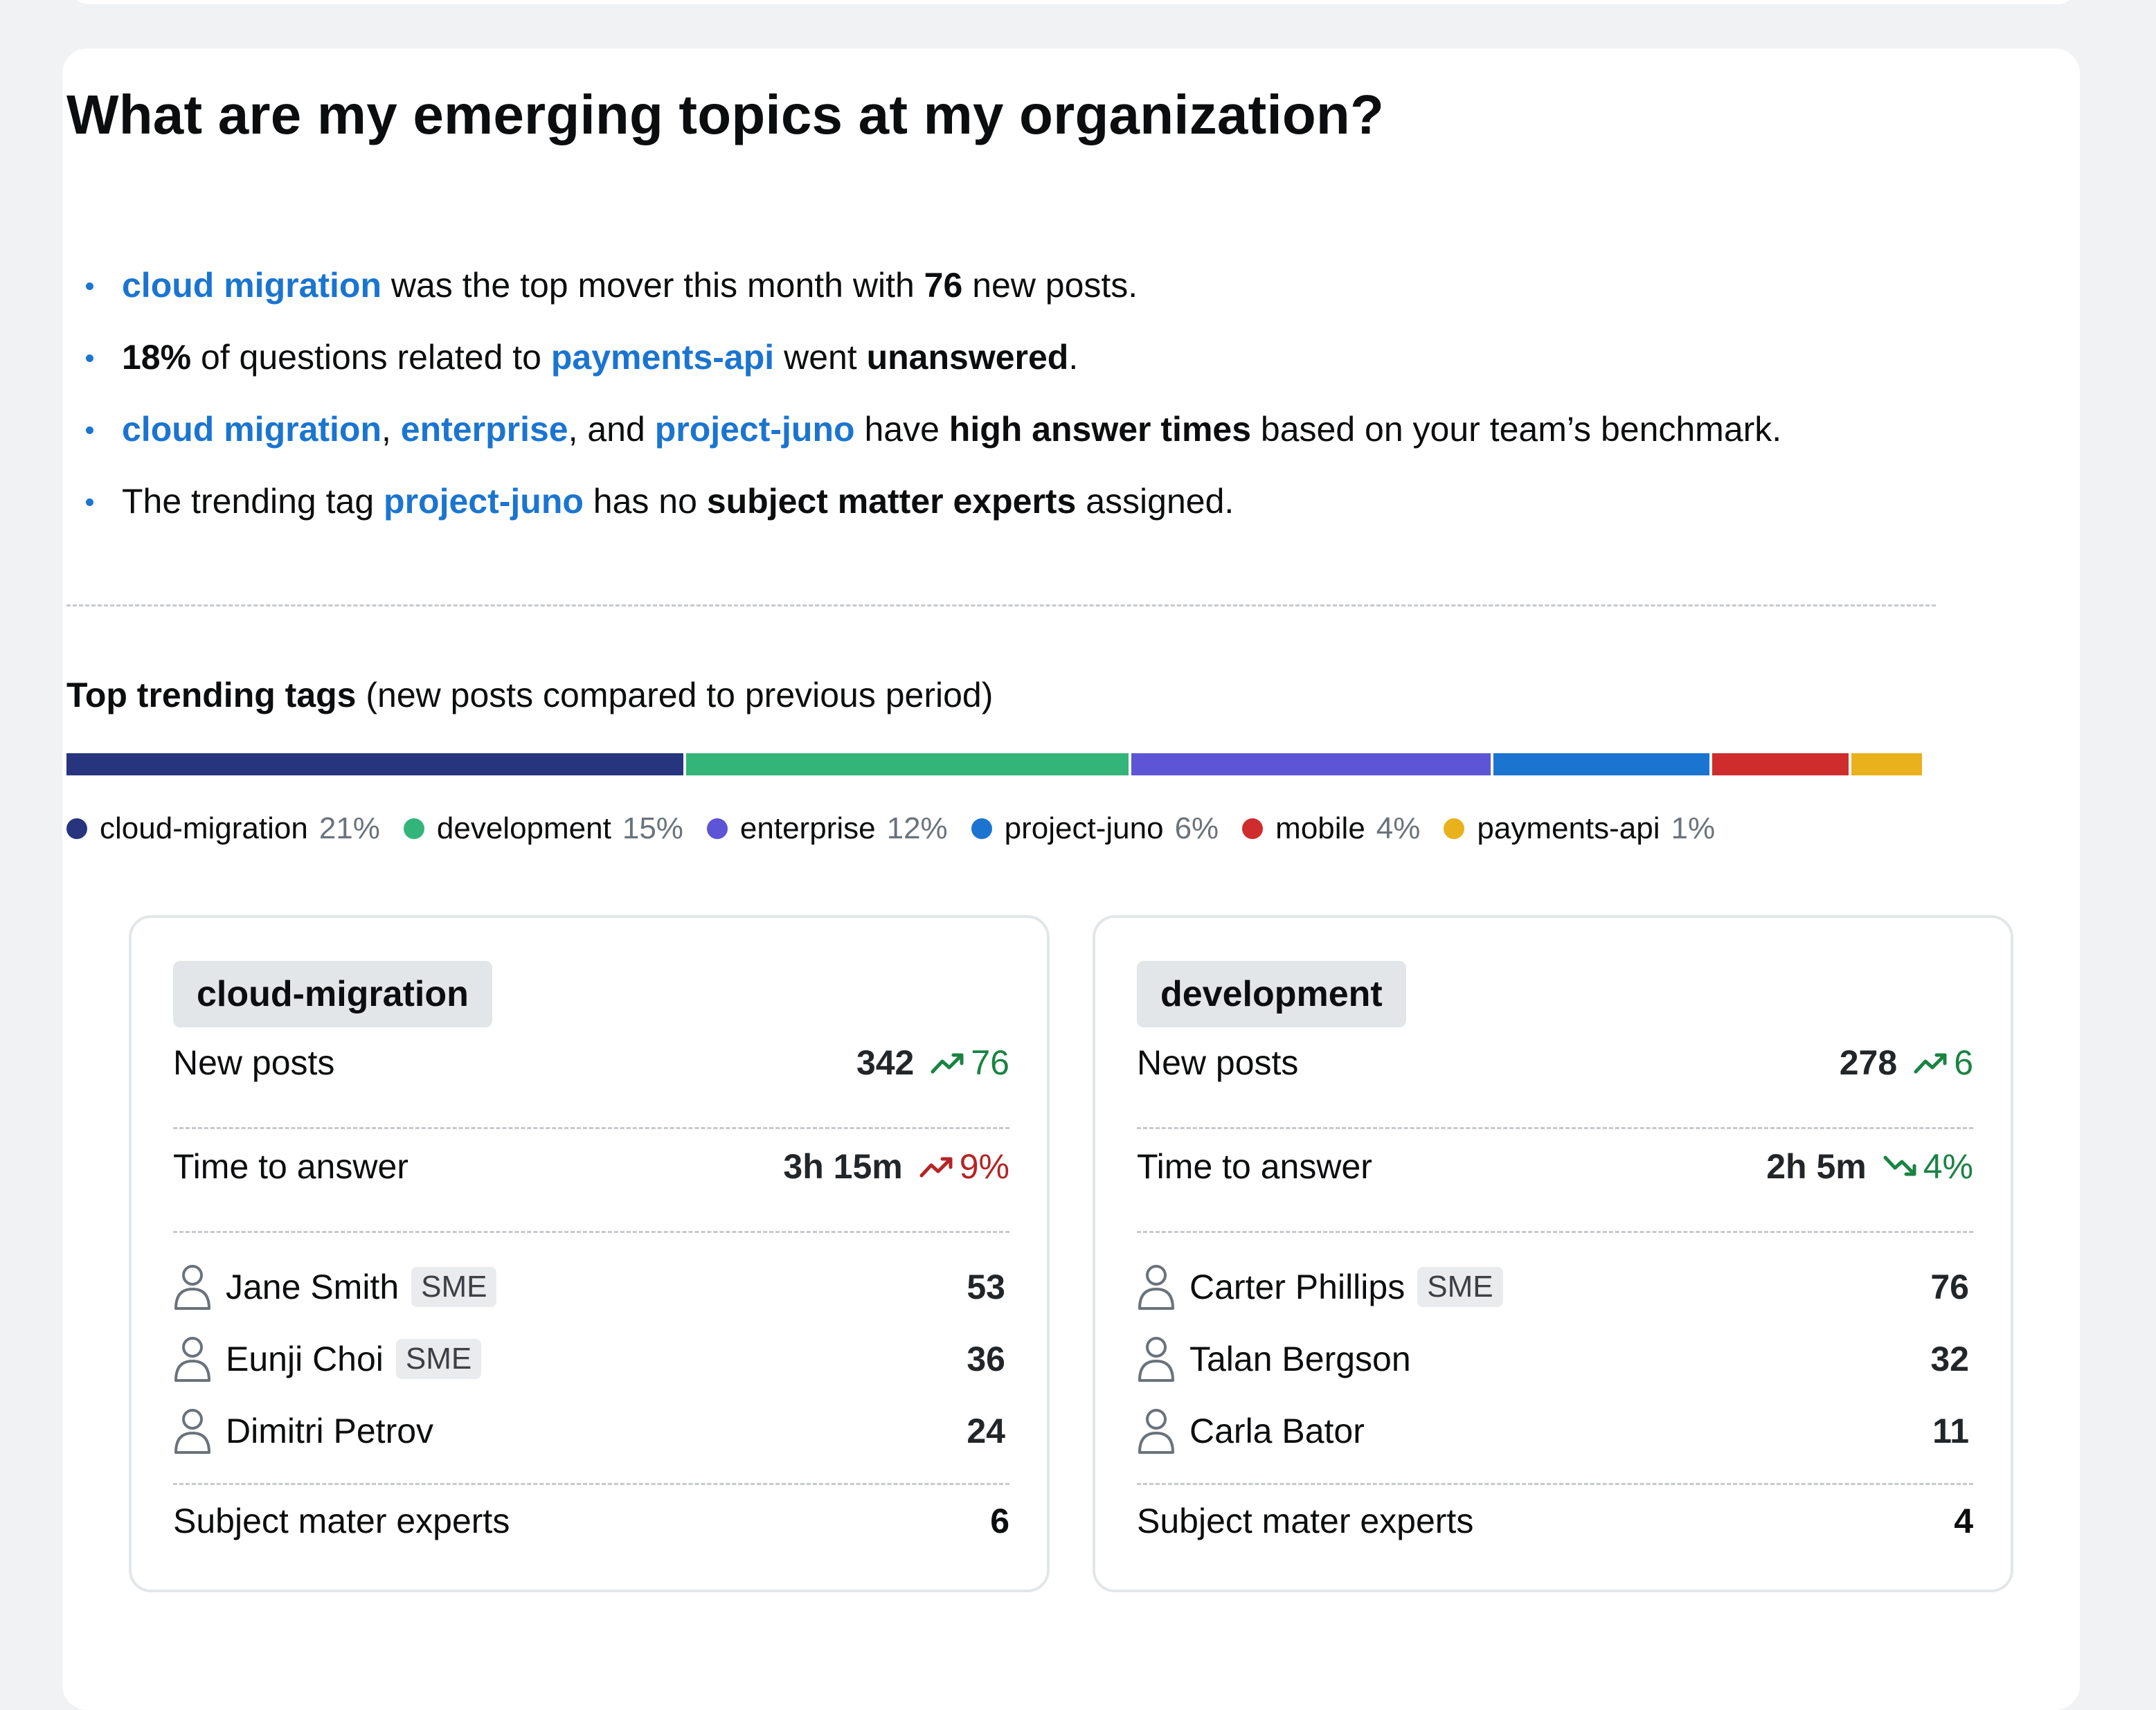 The width and height of the screenshot is (2156, 1710). Describe the element at coordinates (964, 1166) in the screenshot. I see `trend-indicator: 9%` at that location.